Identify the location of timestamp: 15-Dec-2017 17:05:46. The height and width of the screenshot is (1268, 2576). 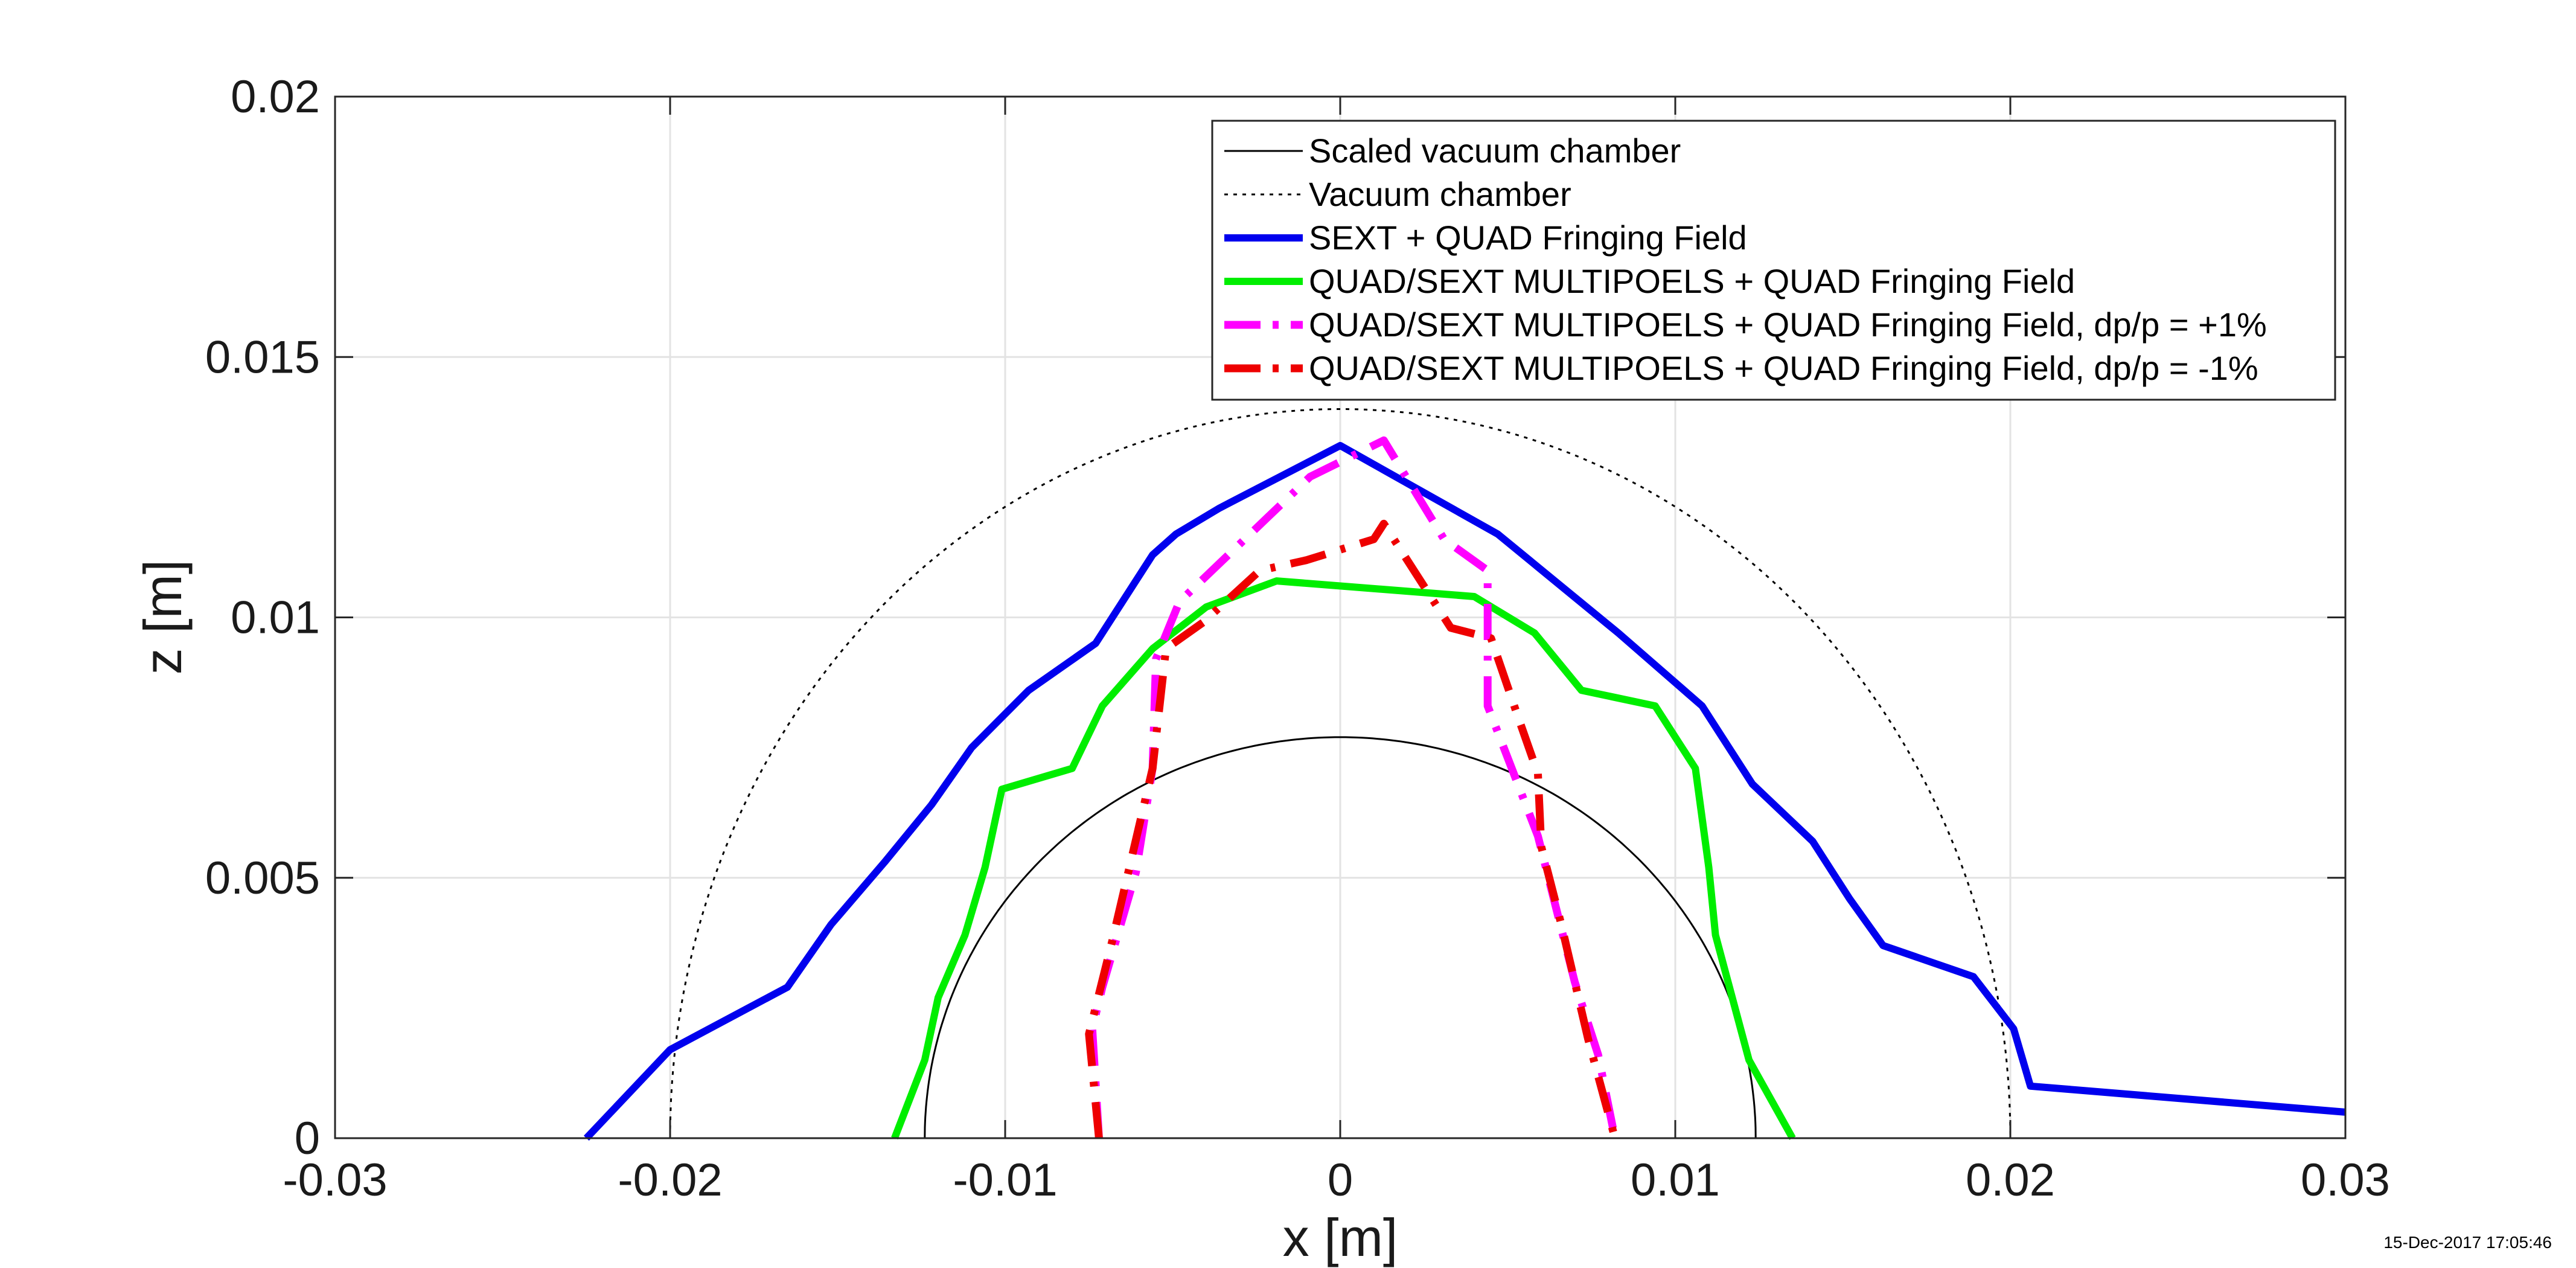
(2468, 1242).